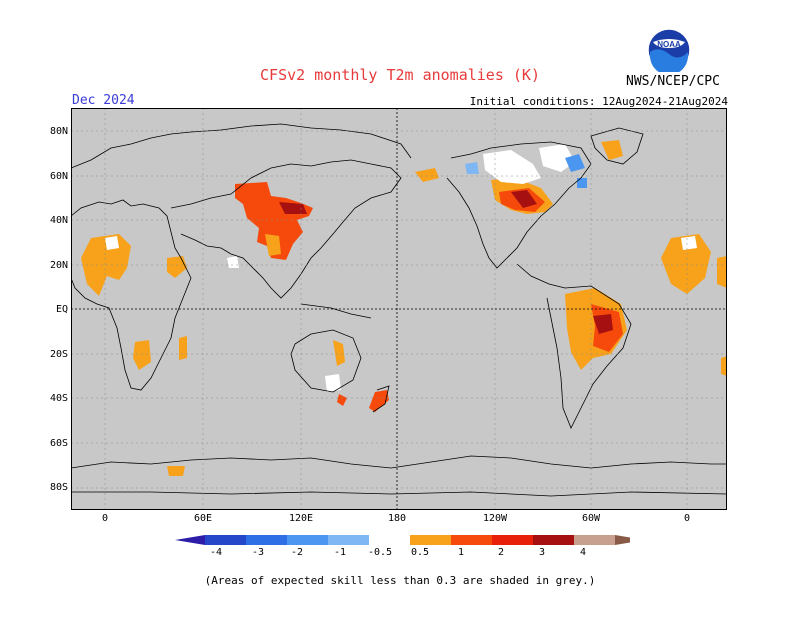 This screenshot has width=800, height=618. What do you see at coordinates (397, 518) in the screenshot?
I see `lon-label-180: 180` at bounding box center [397, 518].